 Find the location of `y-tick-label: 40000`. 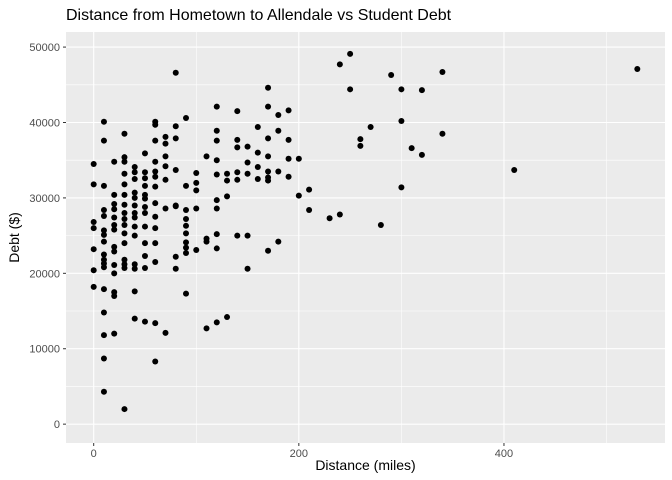

y-tick-label: 40000 is located at coordinates (44, 123).